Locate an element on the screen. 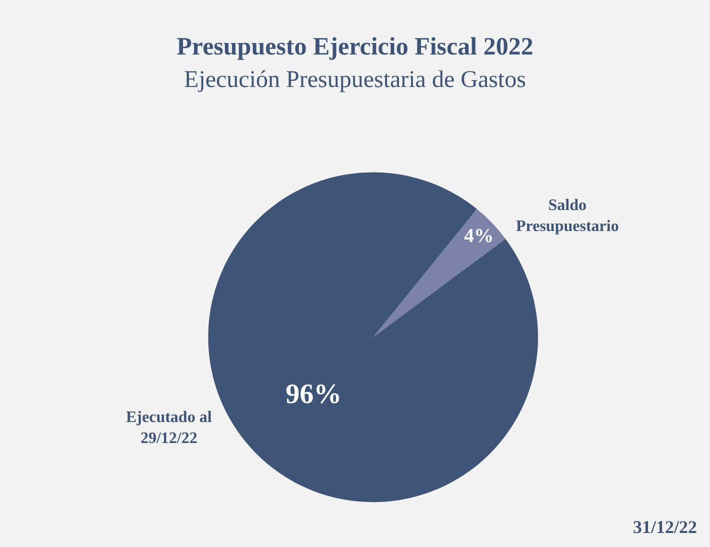 The image size is (710, 547). pie-slice is located at coordinates (439, 273).